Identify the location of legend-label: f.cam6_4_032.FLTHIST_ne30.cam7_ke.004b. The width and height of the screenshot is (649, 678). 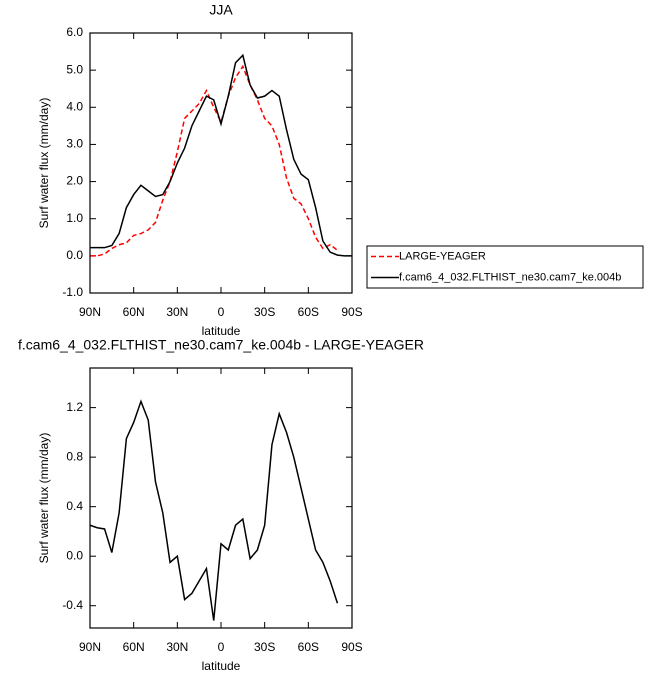
(510, 277).